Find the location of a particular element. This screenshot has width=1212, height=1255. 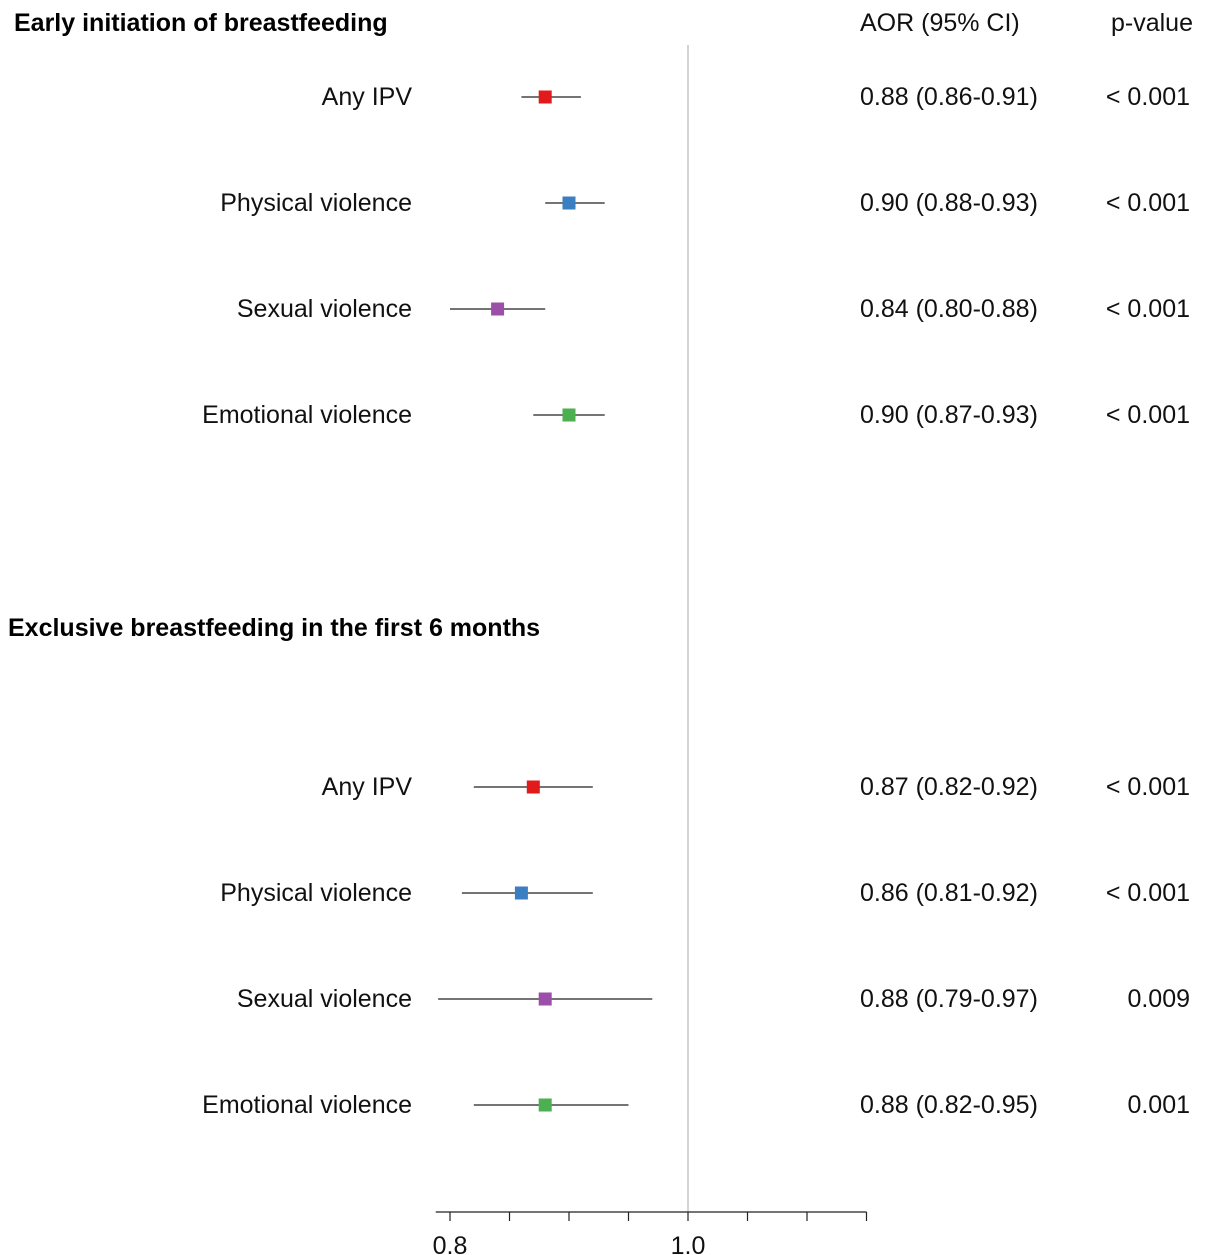

p-value-column-header: p-value is located at coordinates (1152, 23).